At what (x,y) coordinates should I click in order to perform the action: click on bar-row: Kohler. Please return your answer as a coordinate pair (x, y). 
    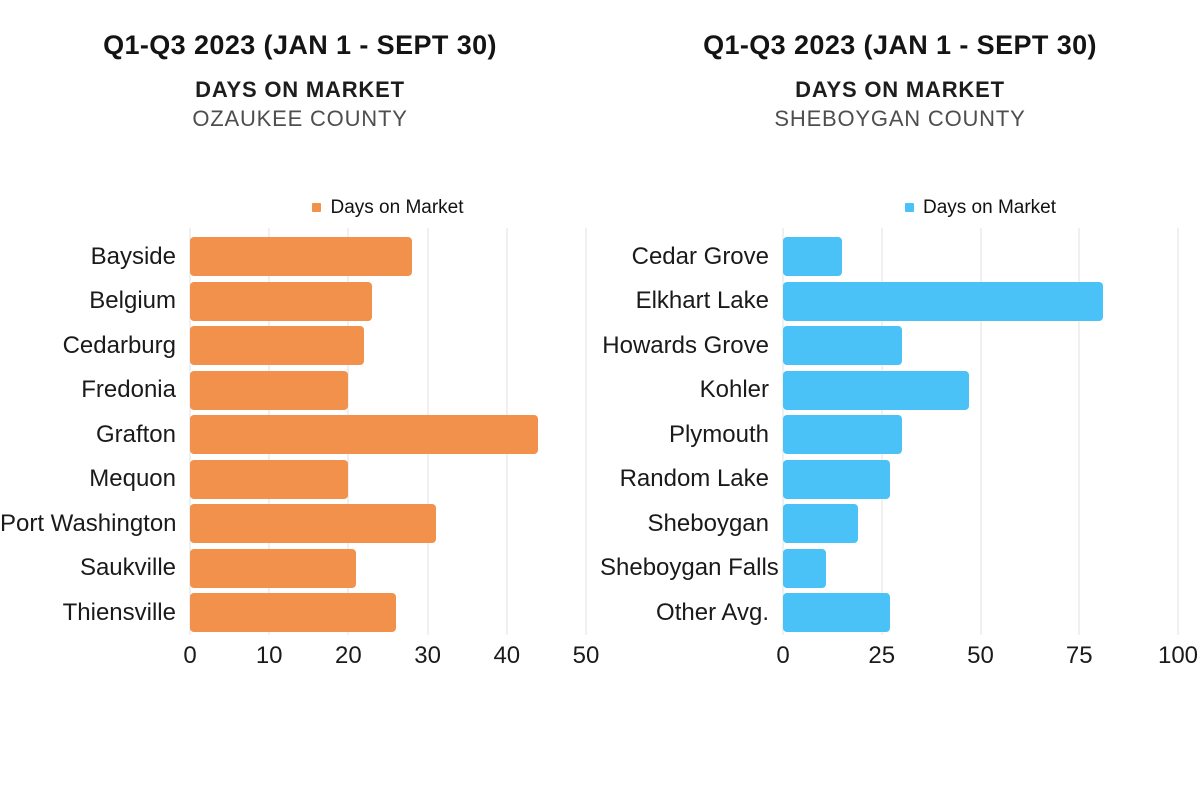
    Looking at the image, I should click on (889, 390).